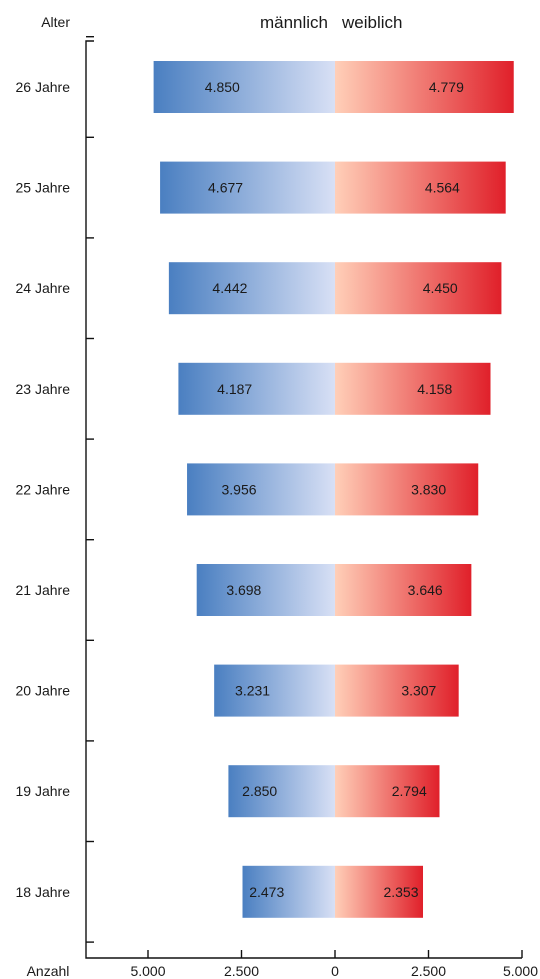 Image resolution: width=540 pixels, height=979 pixels. What do you see at coordinates (43, 691) in the screenshot?
I see `category-label: 20 Jahre` at bounding box center [43, 691].